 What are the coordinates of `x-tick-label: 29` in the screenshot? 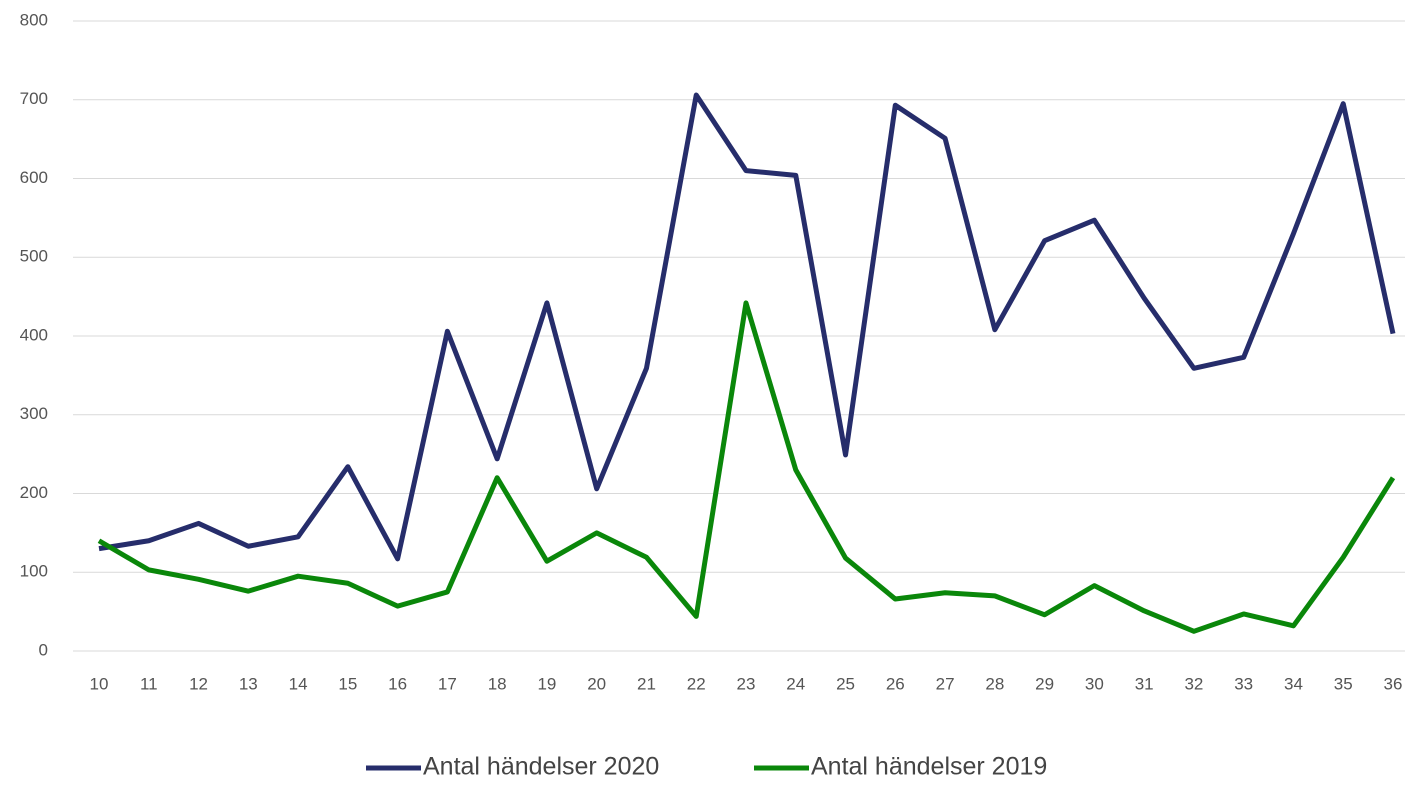 It's located at (1044, 683).